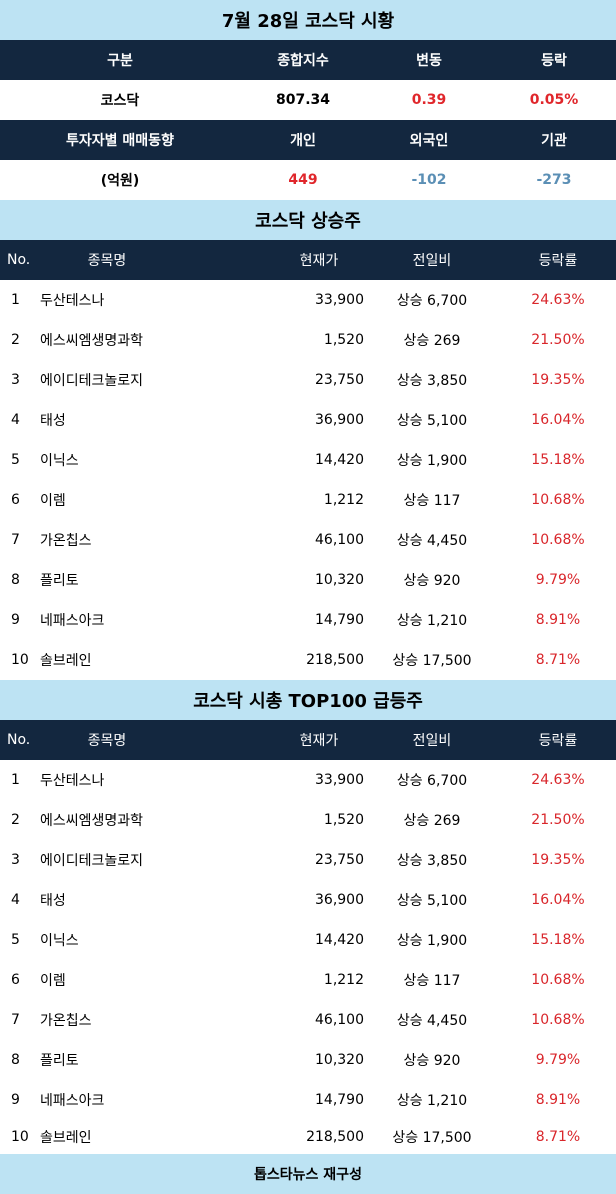  Describe the element at coordinates (308, 220) in the screenshot. I see `section-title-risers: 코스닥 상승주` at that location.